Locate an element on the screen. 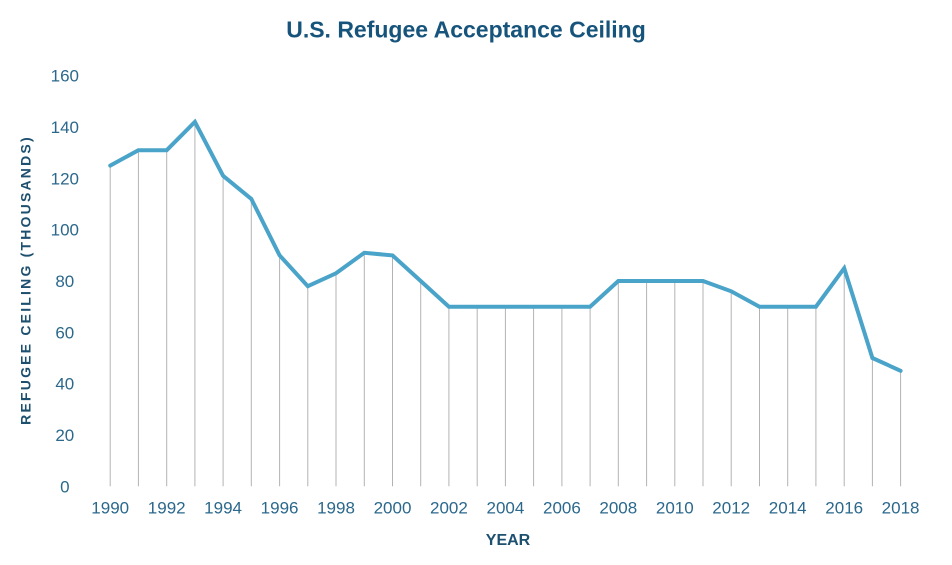 This screenshot has width=952, height=565. svg-text: 1992 is located at coordinates (167, 508).